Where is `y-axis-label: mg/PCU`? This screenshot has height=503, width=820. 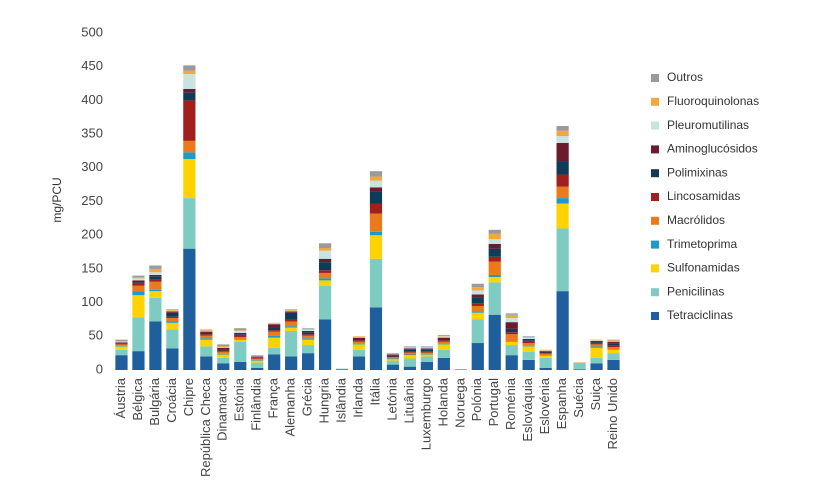
y-axis-label: mg/PCU is located at coordinates (57, 199).